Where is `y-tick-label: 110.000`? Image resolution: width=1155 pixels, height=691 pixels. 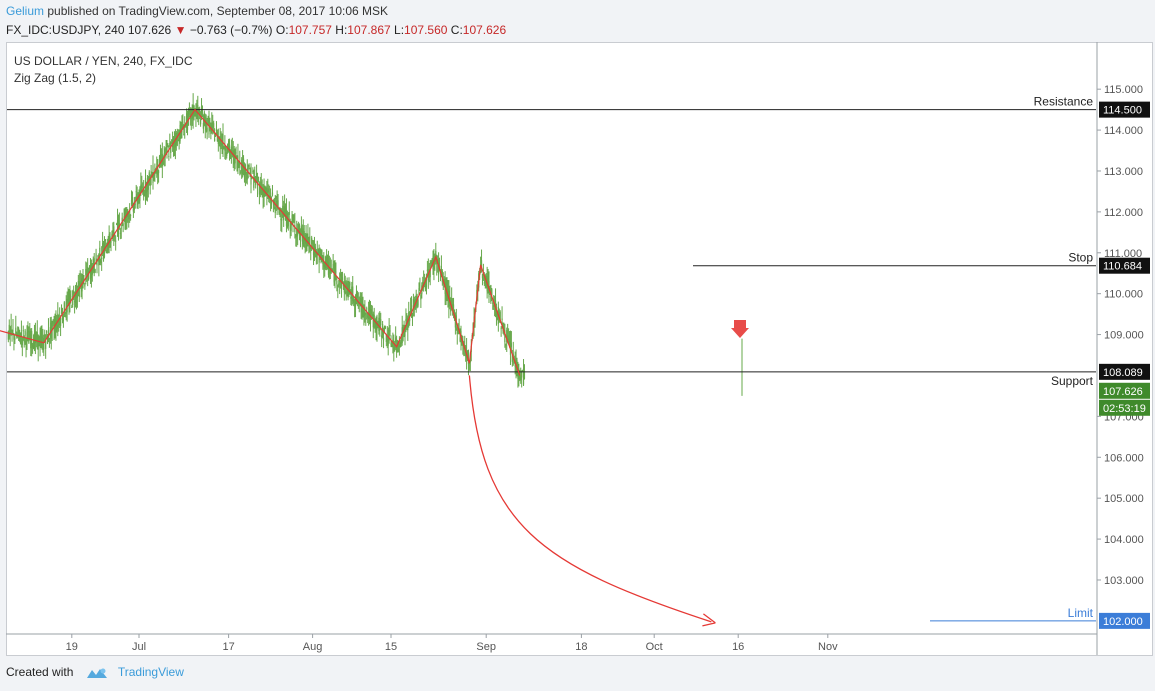 y-tick-label: 110.000 is located at coordinates (1123, 295).